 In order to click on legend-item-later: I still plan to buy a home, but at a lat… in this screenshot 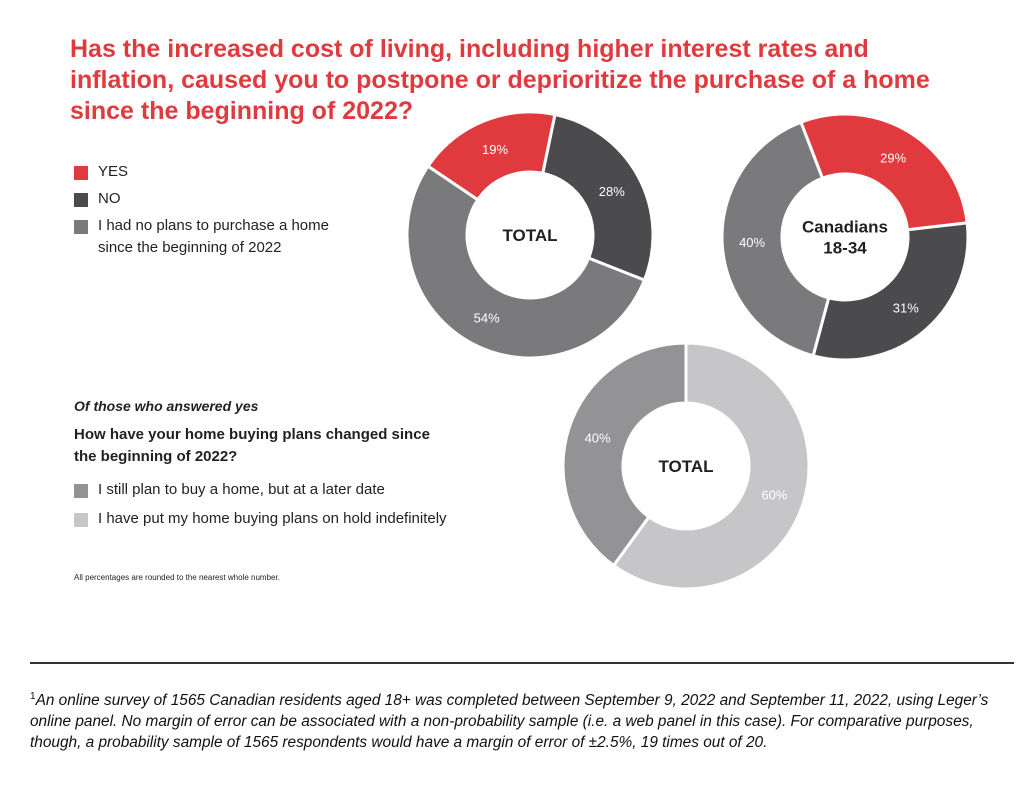, I will do `click(289, 491)`.